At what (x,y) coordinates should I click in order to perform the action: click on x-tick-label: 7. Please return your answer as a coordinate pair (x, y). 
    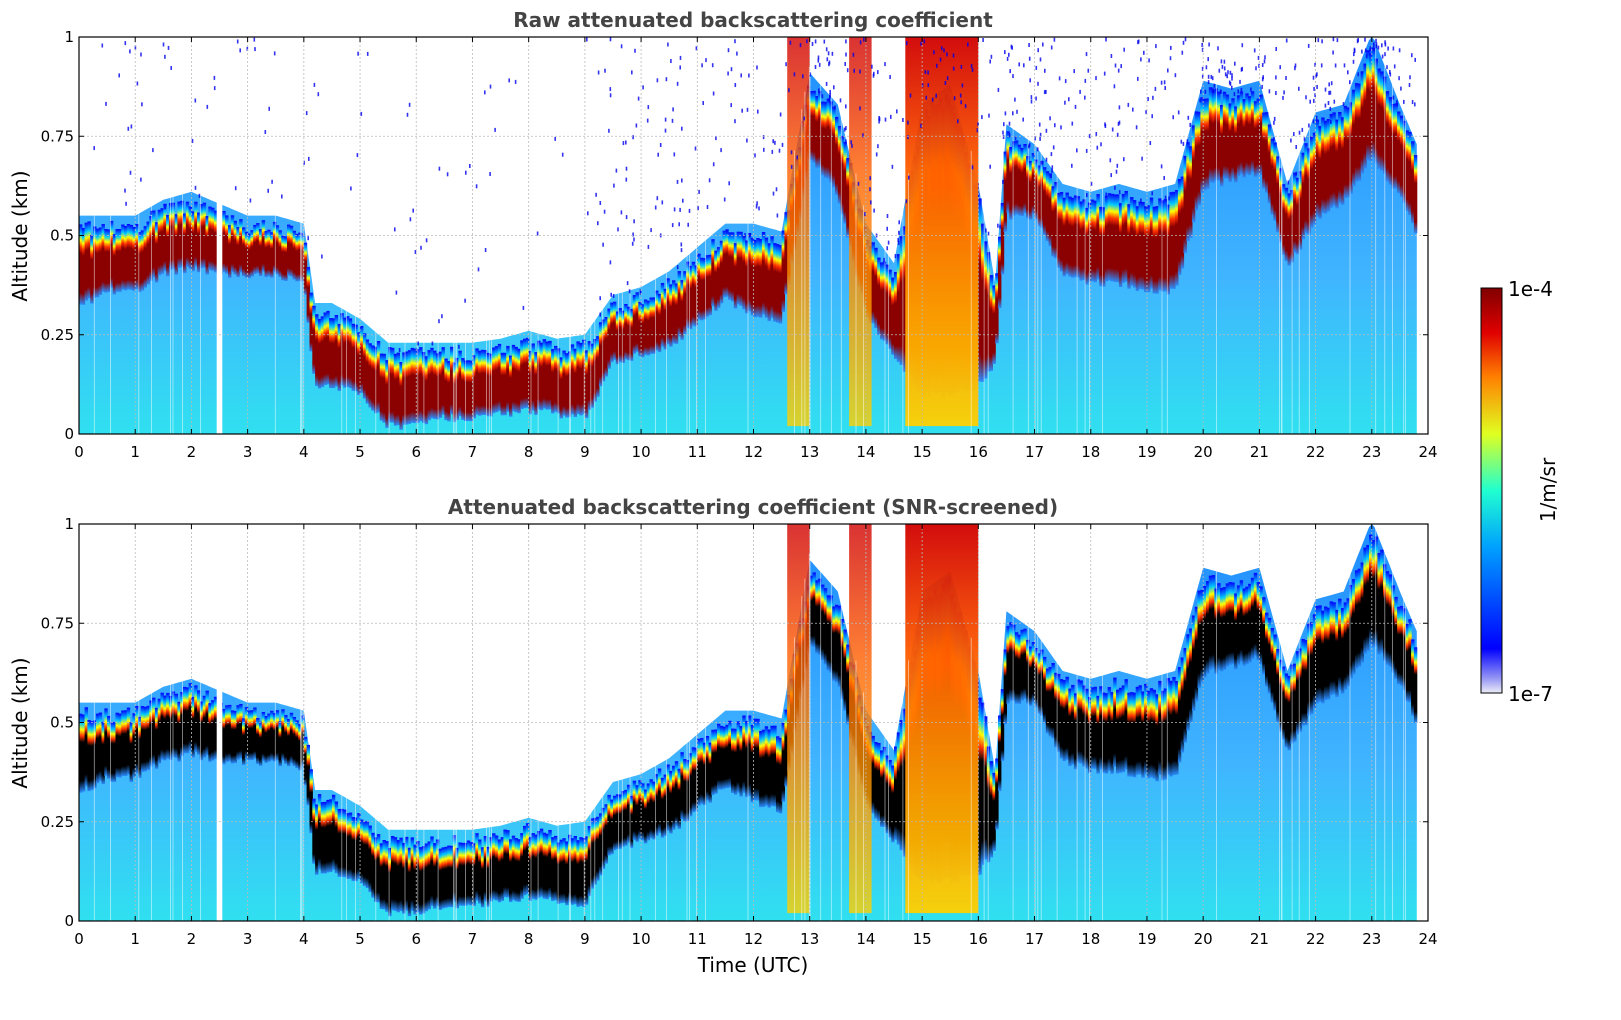
    Looking at the image, I should click on (473, 939).